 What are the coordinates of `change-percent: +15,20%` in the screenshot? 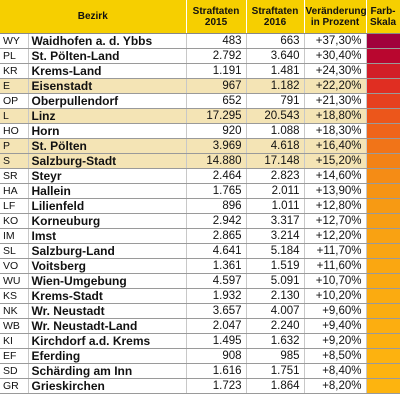 It's located at (335, 161).